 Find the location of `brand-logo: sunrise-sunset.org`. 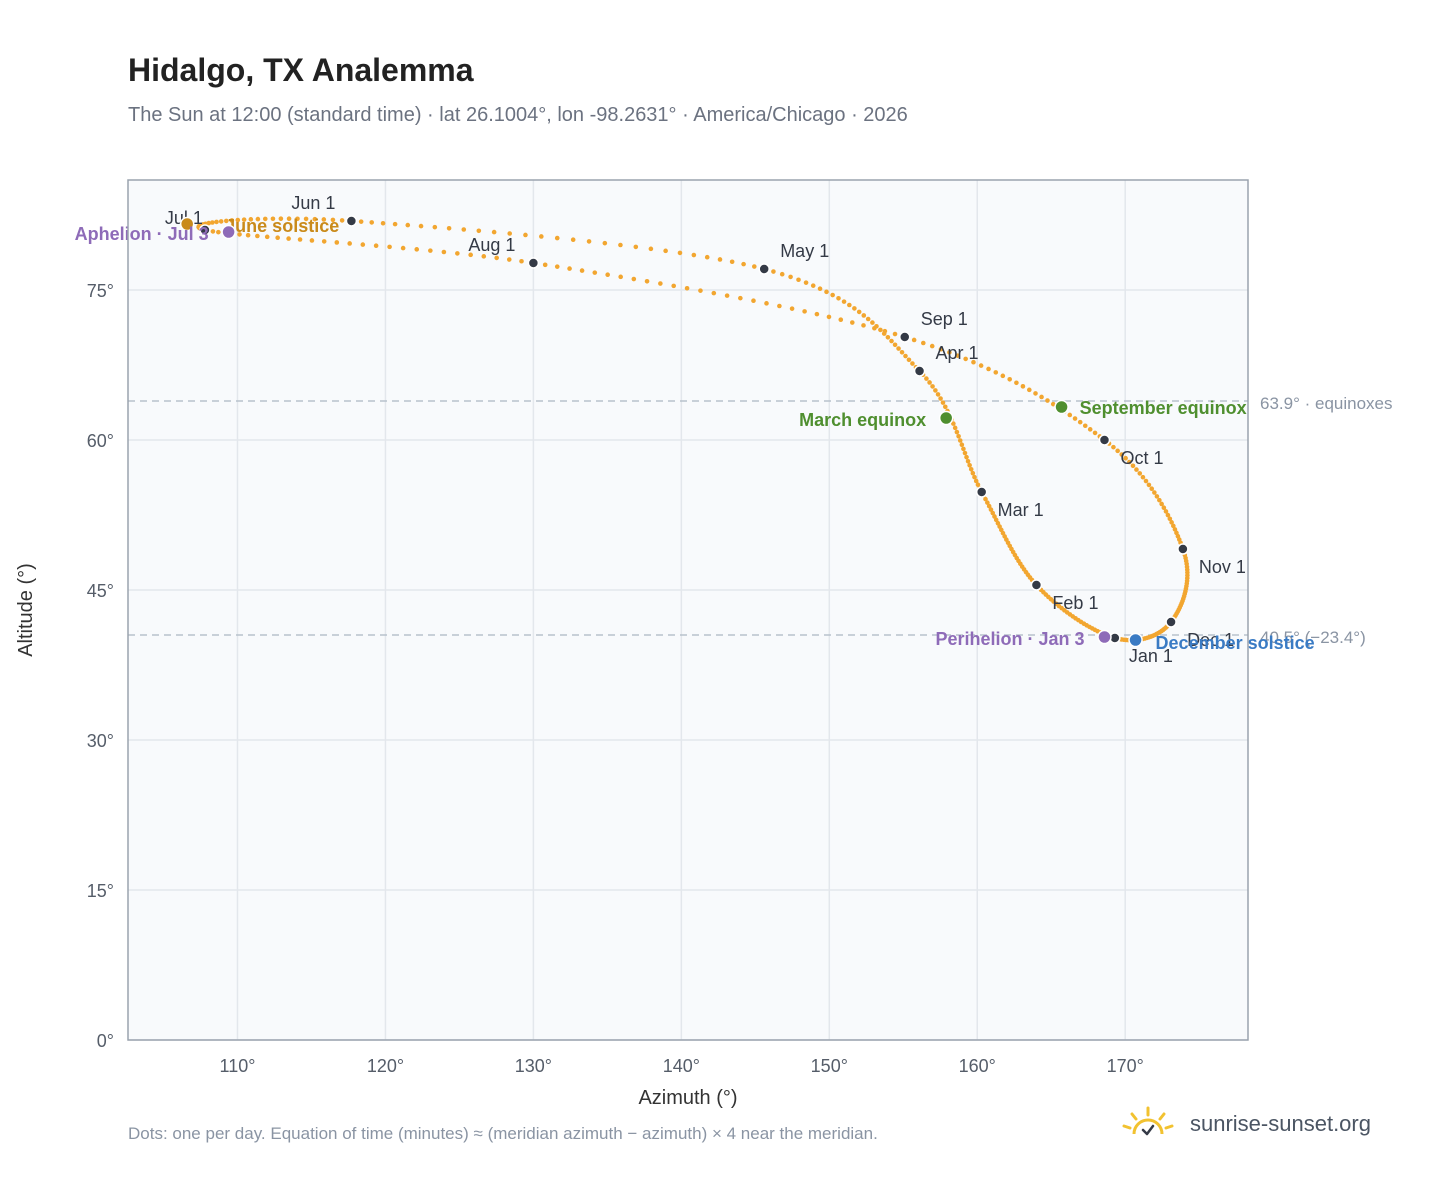

brand-logo: sunrise-sunset.org is located at coordinates (1255, 1125).